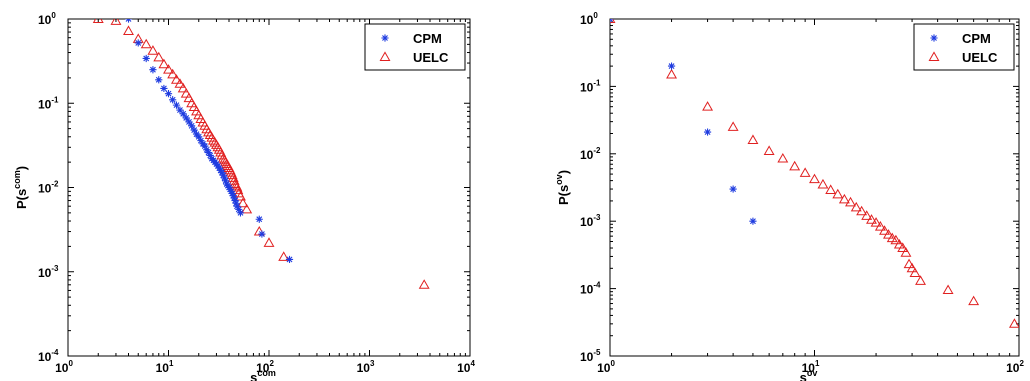 This screenshot has width=1030, height=381. I want to click on legend-marker-cpm, so click(934, 38).